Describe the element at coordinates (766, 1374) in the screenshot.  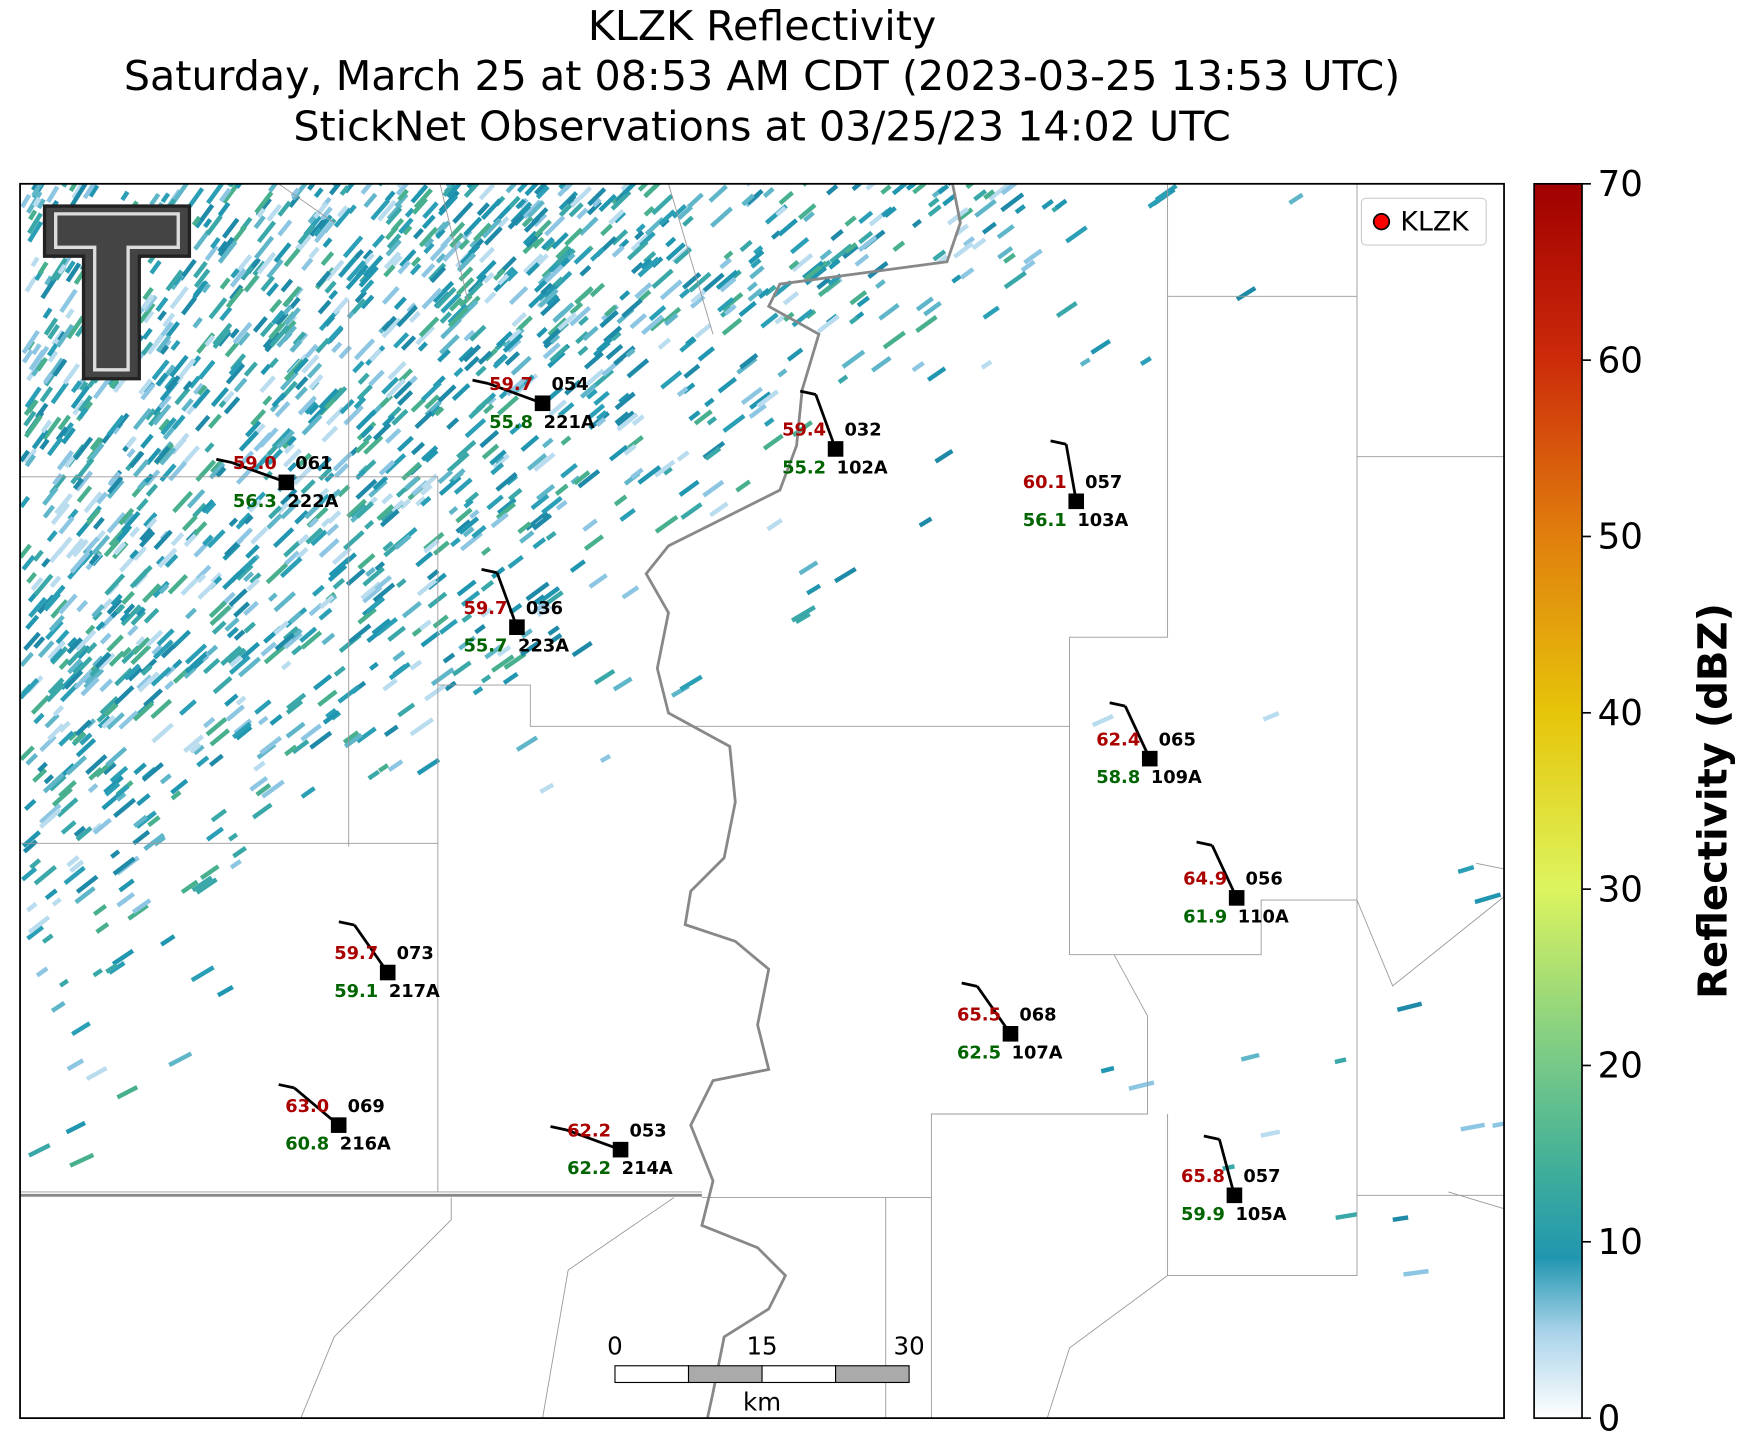
I see `scale-bar: 0 15 30 km` at that location.